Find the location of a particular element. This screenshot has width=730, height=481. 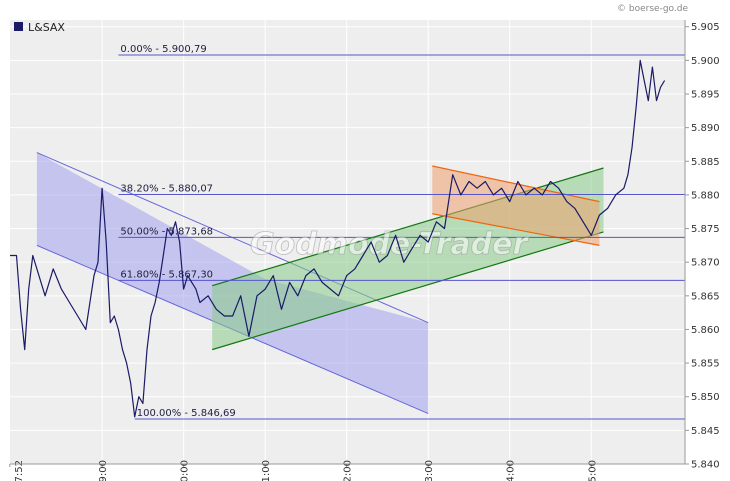

y-tick-label: 5.900 is located at coordinates (705, 61).